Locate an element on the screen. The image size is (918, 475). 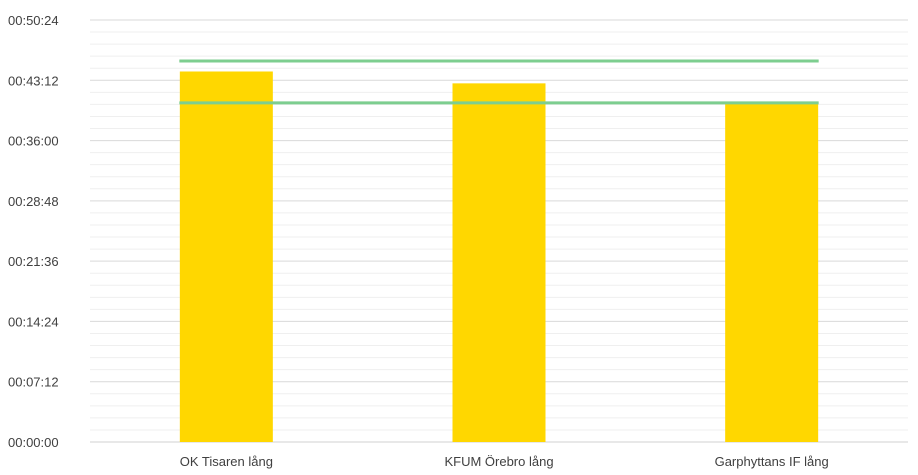
y-tick-label: 00:36:00 is located at coordinates (33, 141).